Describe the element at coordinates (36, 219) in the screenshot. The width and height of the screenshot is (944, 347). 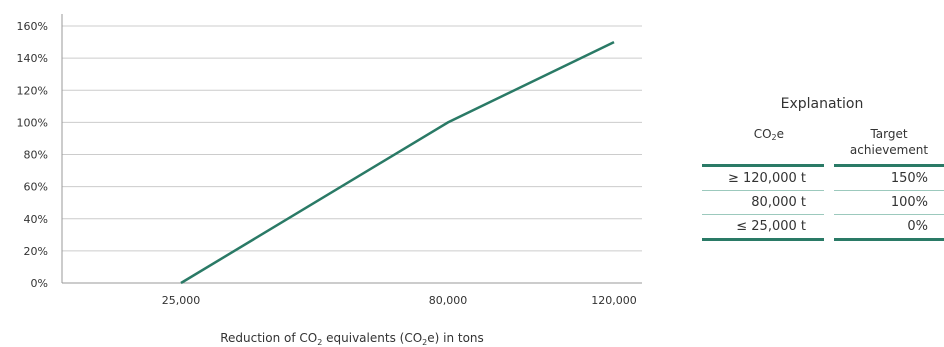
I see `y-tick-label-40: 40%` at that location.